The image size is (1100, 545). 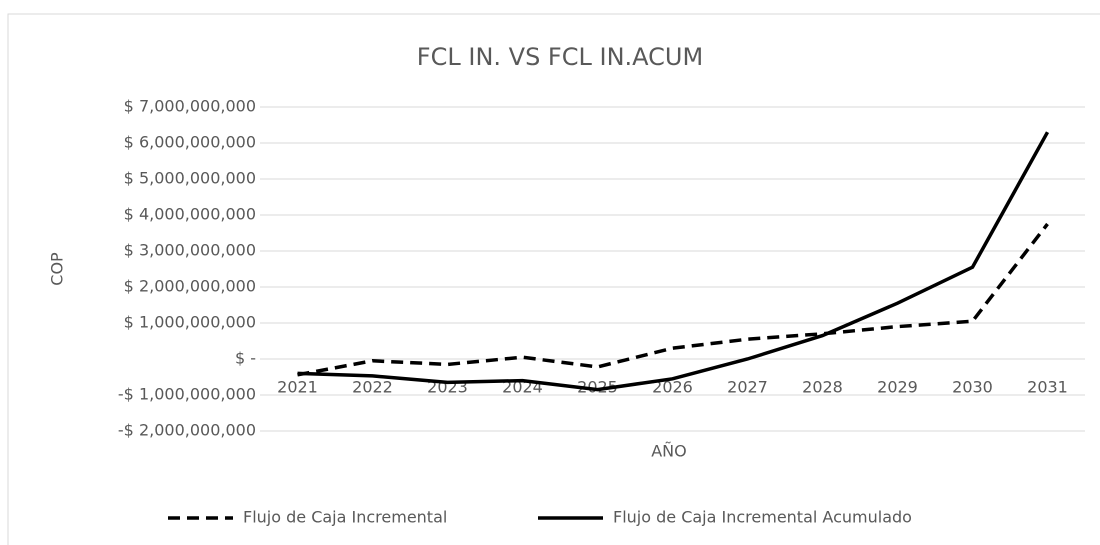 I want to click on x-tick-label: 2026, so click(x=672, y=387).